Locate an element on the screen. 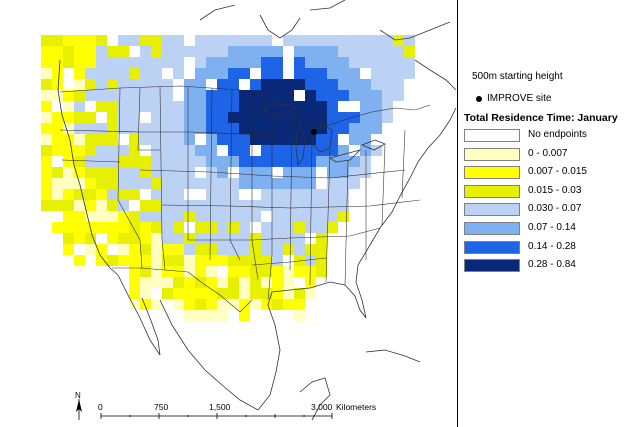 This screenshot has height=427, width=630. height-note: 500m starting height is located at coordinates (517, 76).